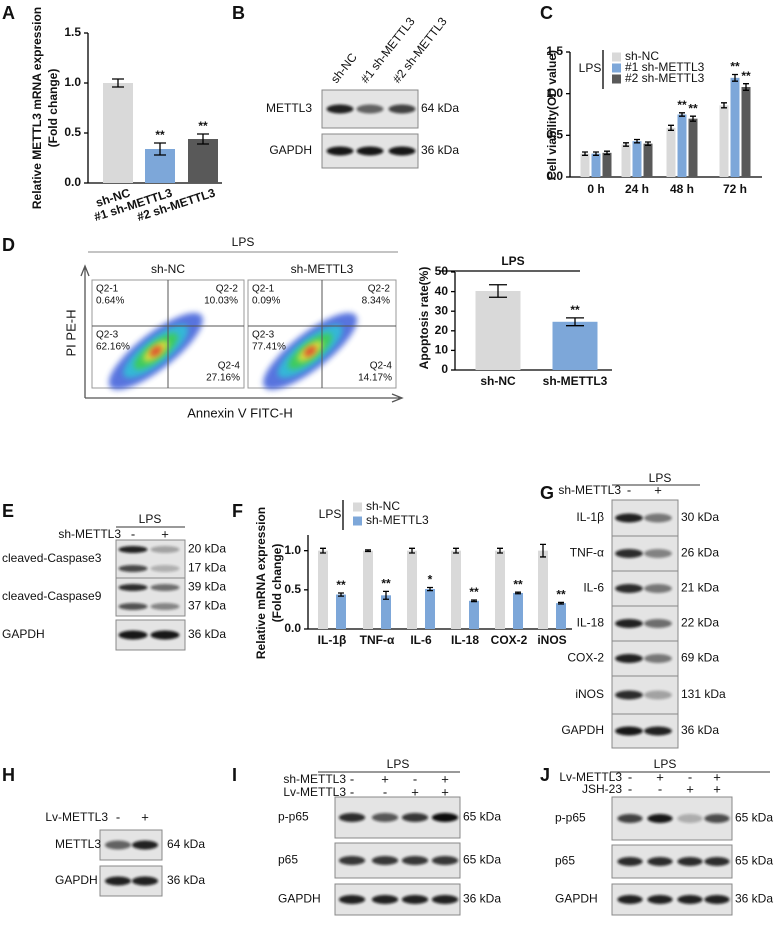 The height and width of the screenshot is (938, 780). What do you see at coordinates (244, 398) in the screenshot?
I see `x-arrow` at bounding box center [244, 398].